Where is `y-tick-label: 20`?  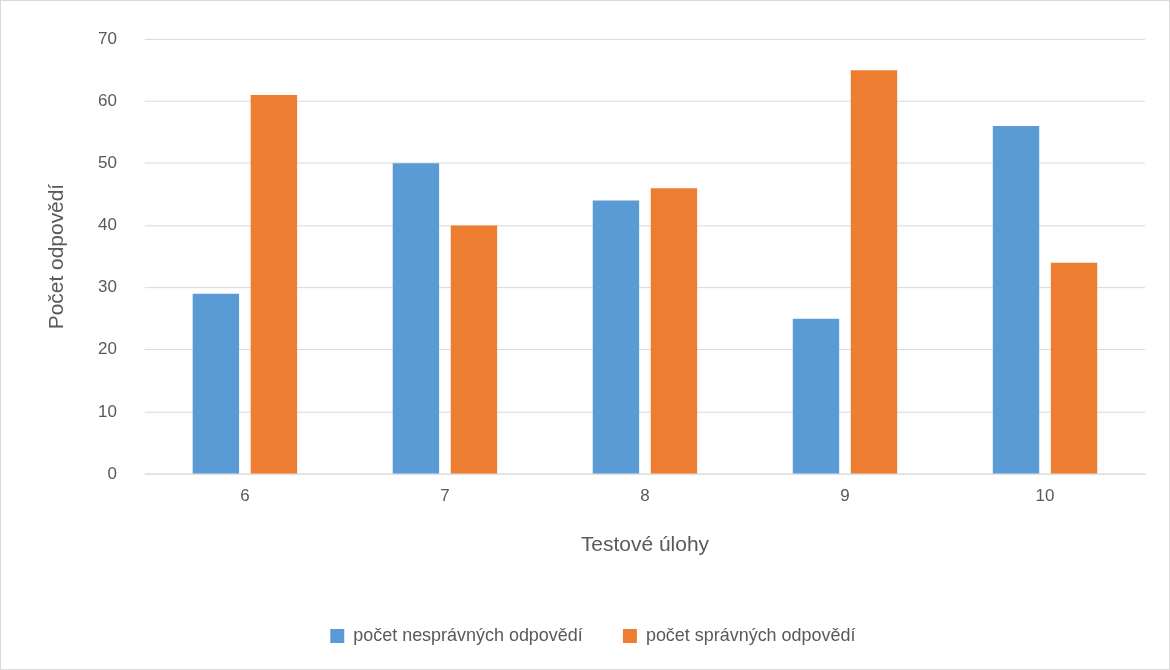 y-tick-label: 20 is located at coordinates (107, 349).